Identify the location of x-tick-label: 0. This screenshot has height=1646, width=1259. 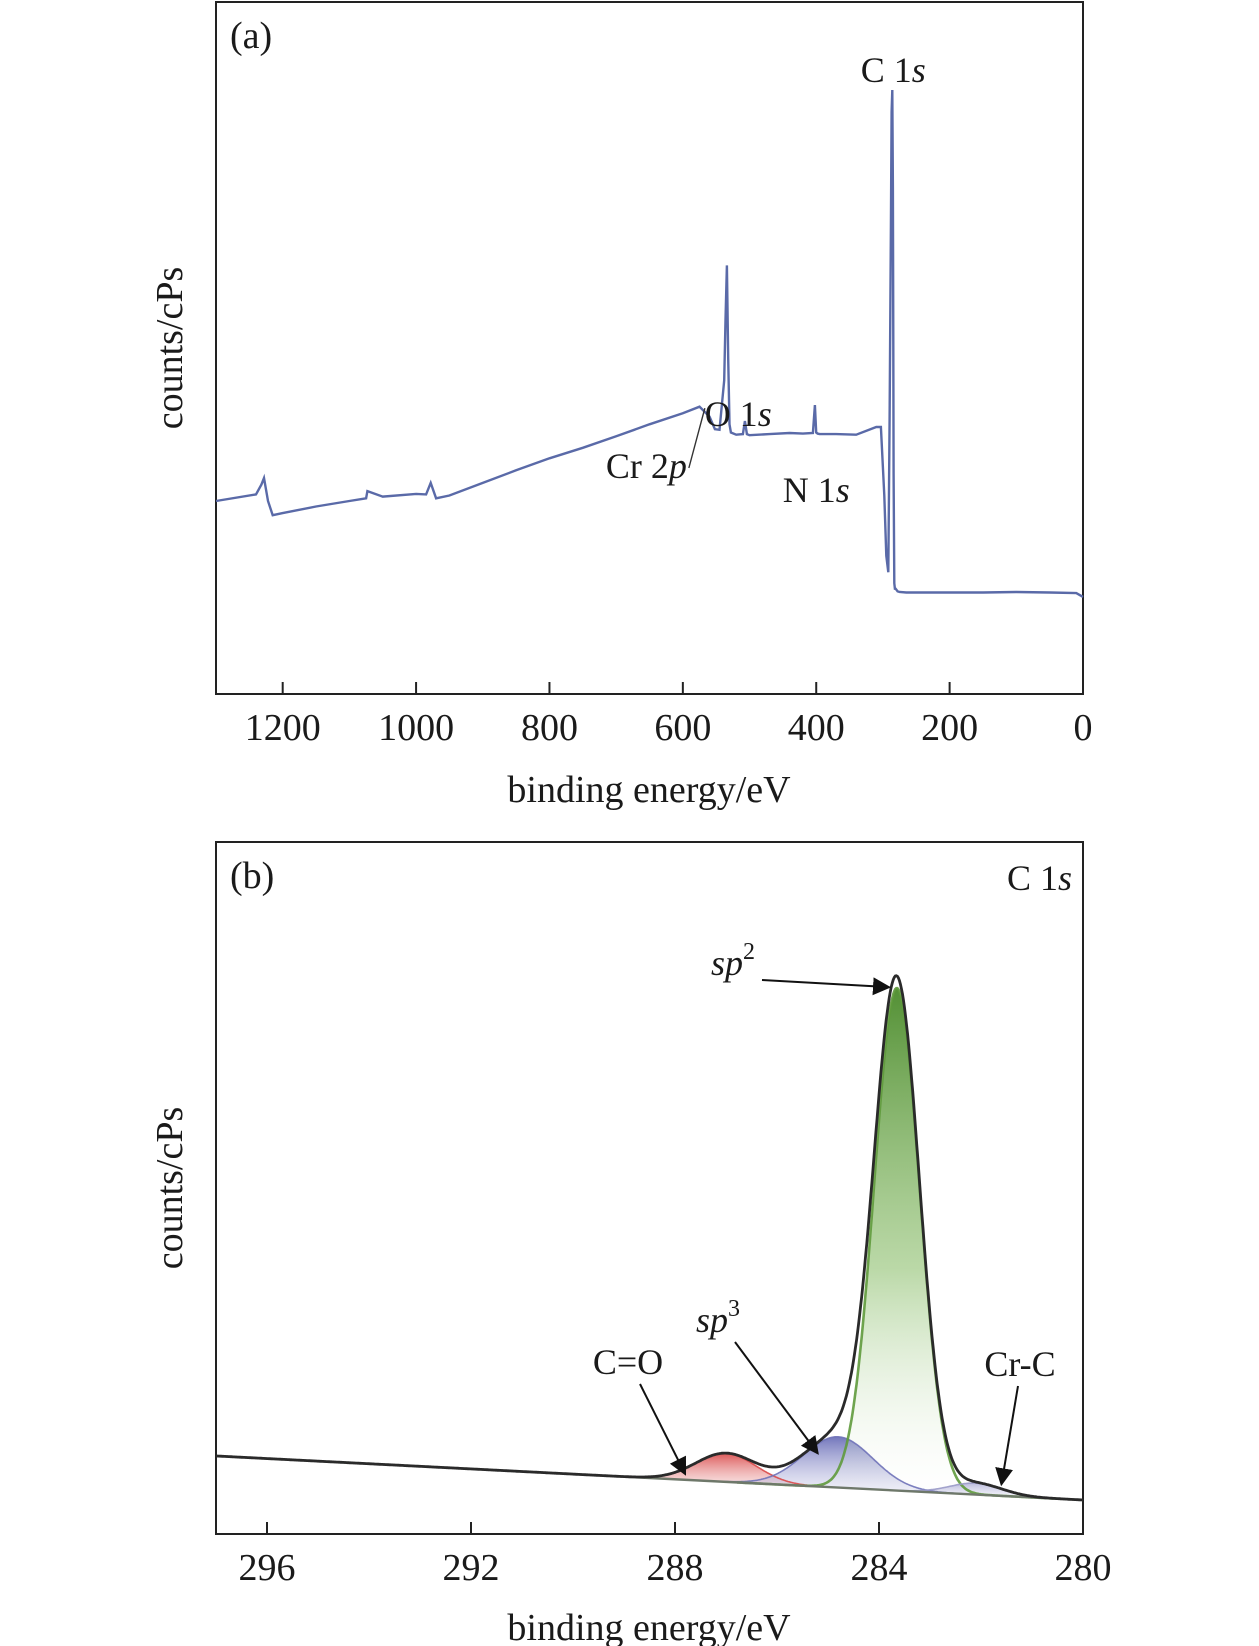
(1083, 728).